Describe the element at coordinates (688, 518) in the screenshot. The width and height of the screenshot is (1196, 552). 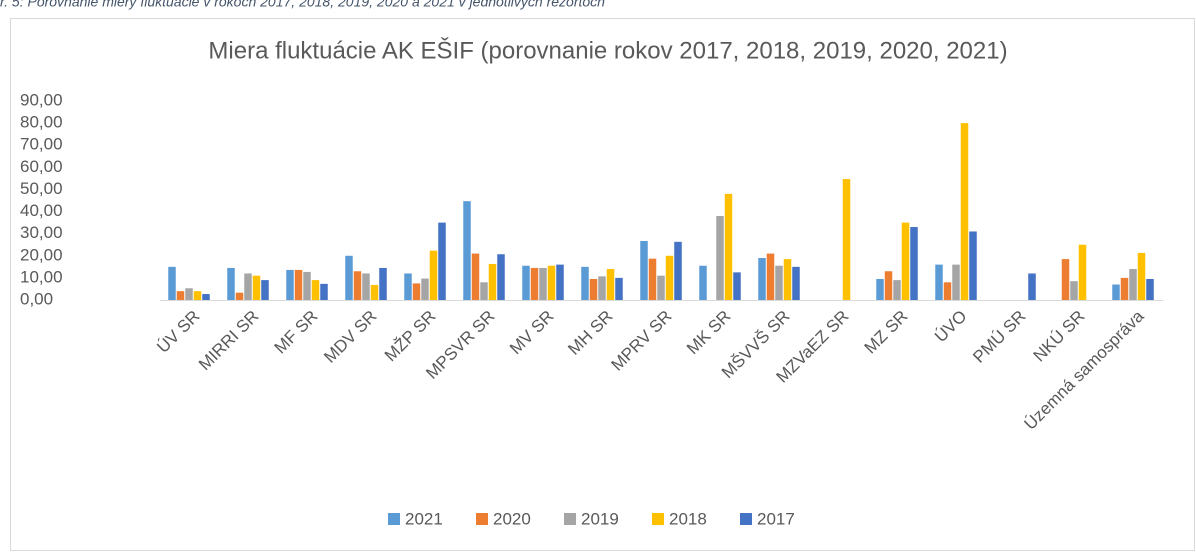
I see `legend-label: 2018` at that location.